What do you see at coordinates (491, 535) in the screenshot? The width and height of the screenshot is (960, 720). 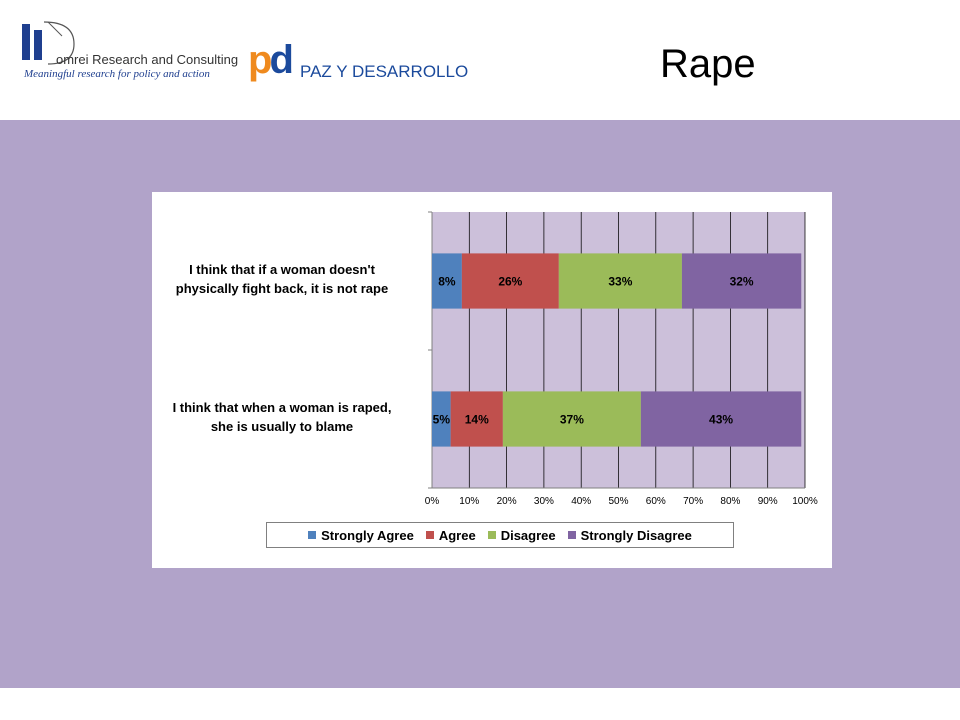 I see `legend-swatch-disagree` at bounding box center [491, 535].